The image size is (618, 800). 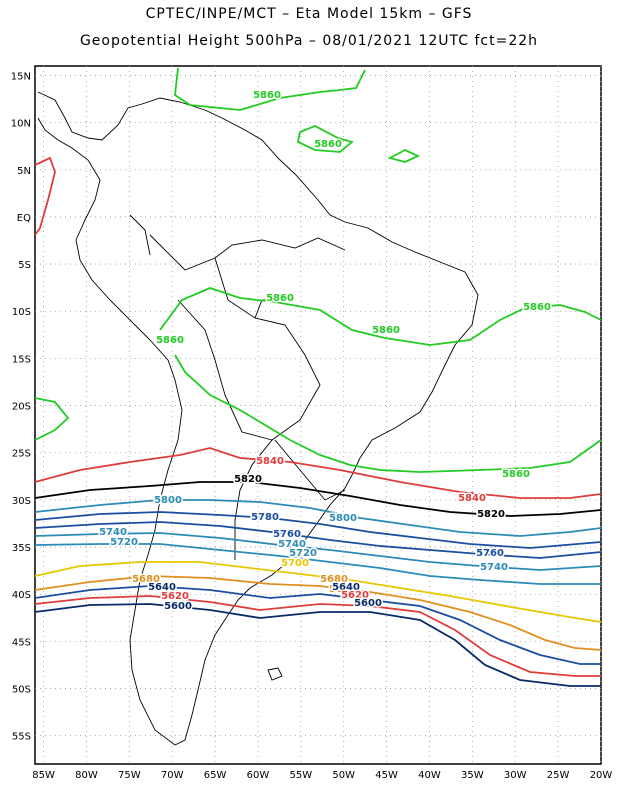 I want to click on lon-tick-label: 45W, so click(x=386, y=775).